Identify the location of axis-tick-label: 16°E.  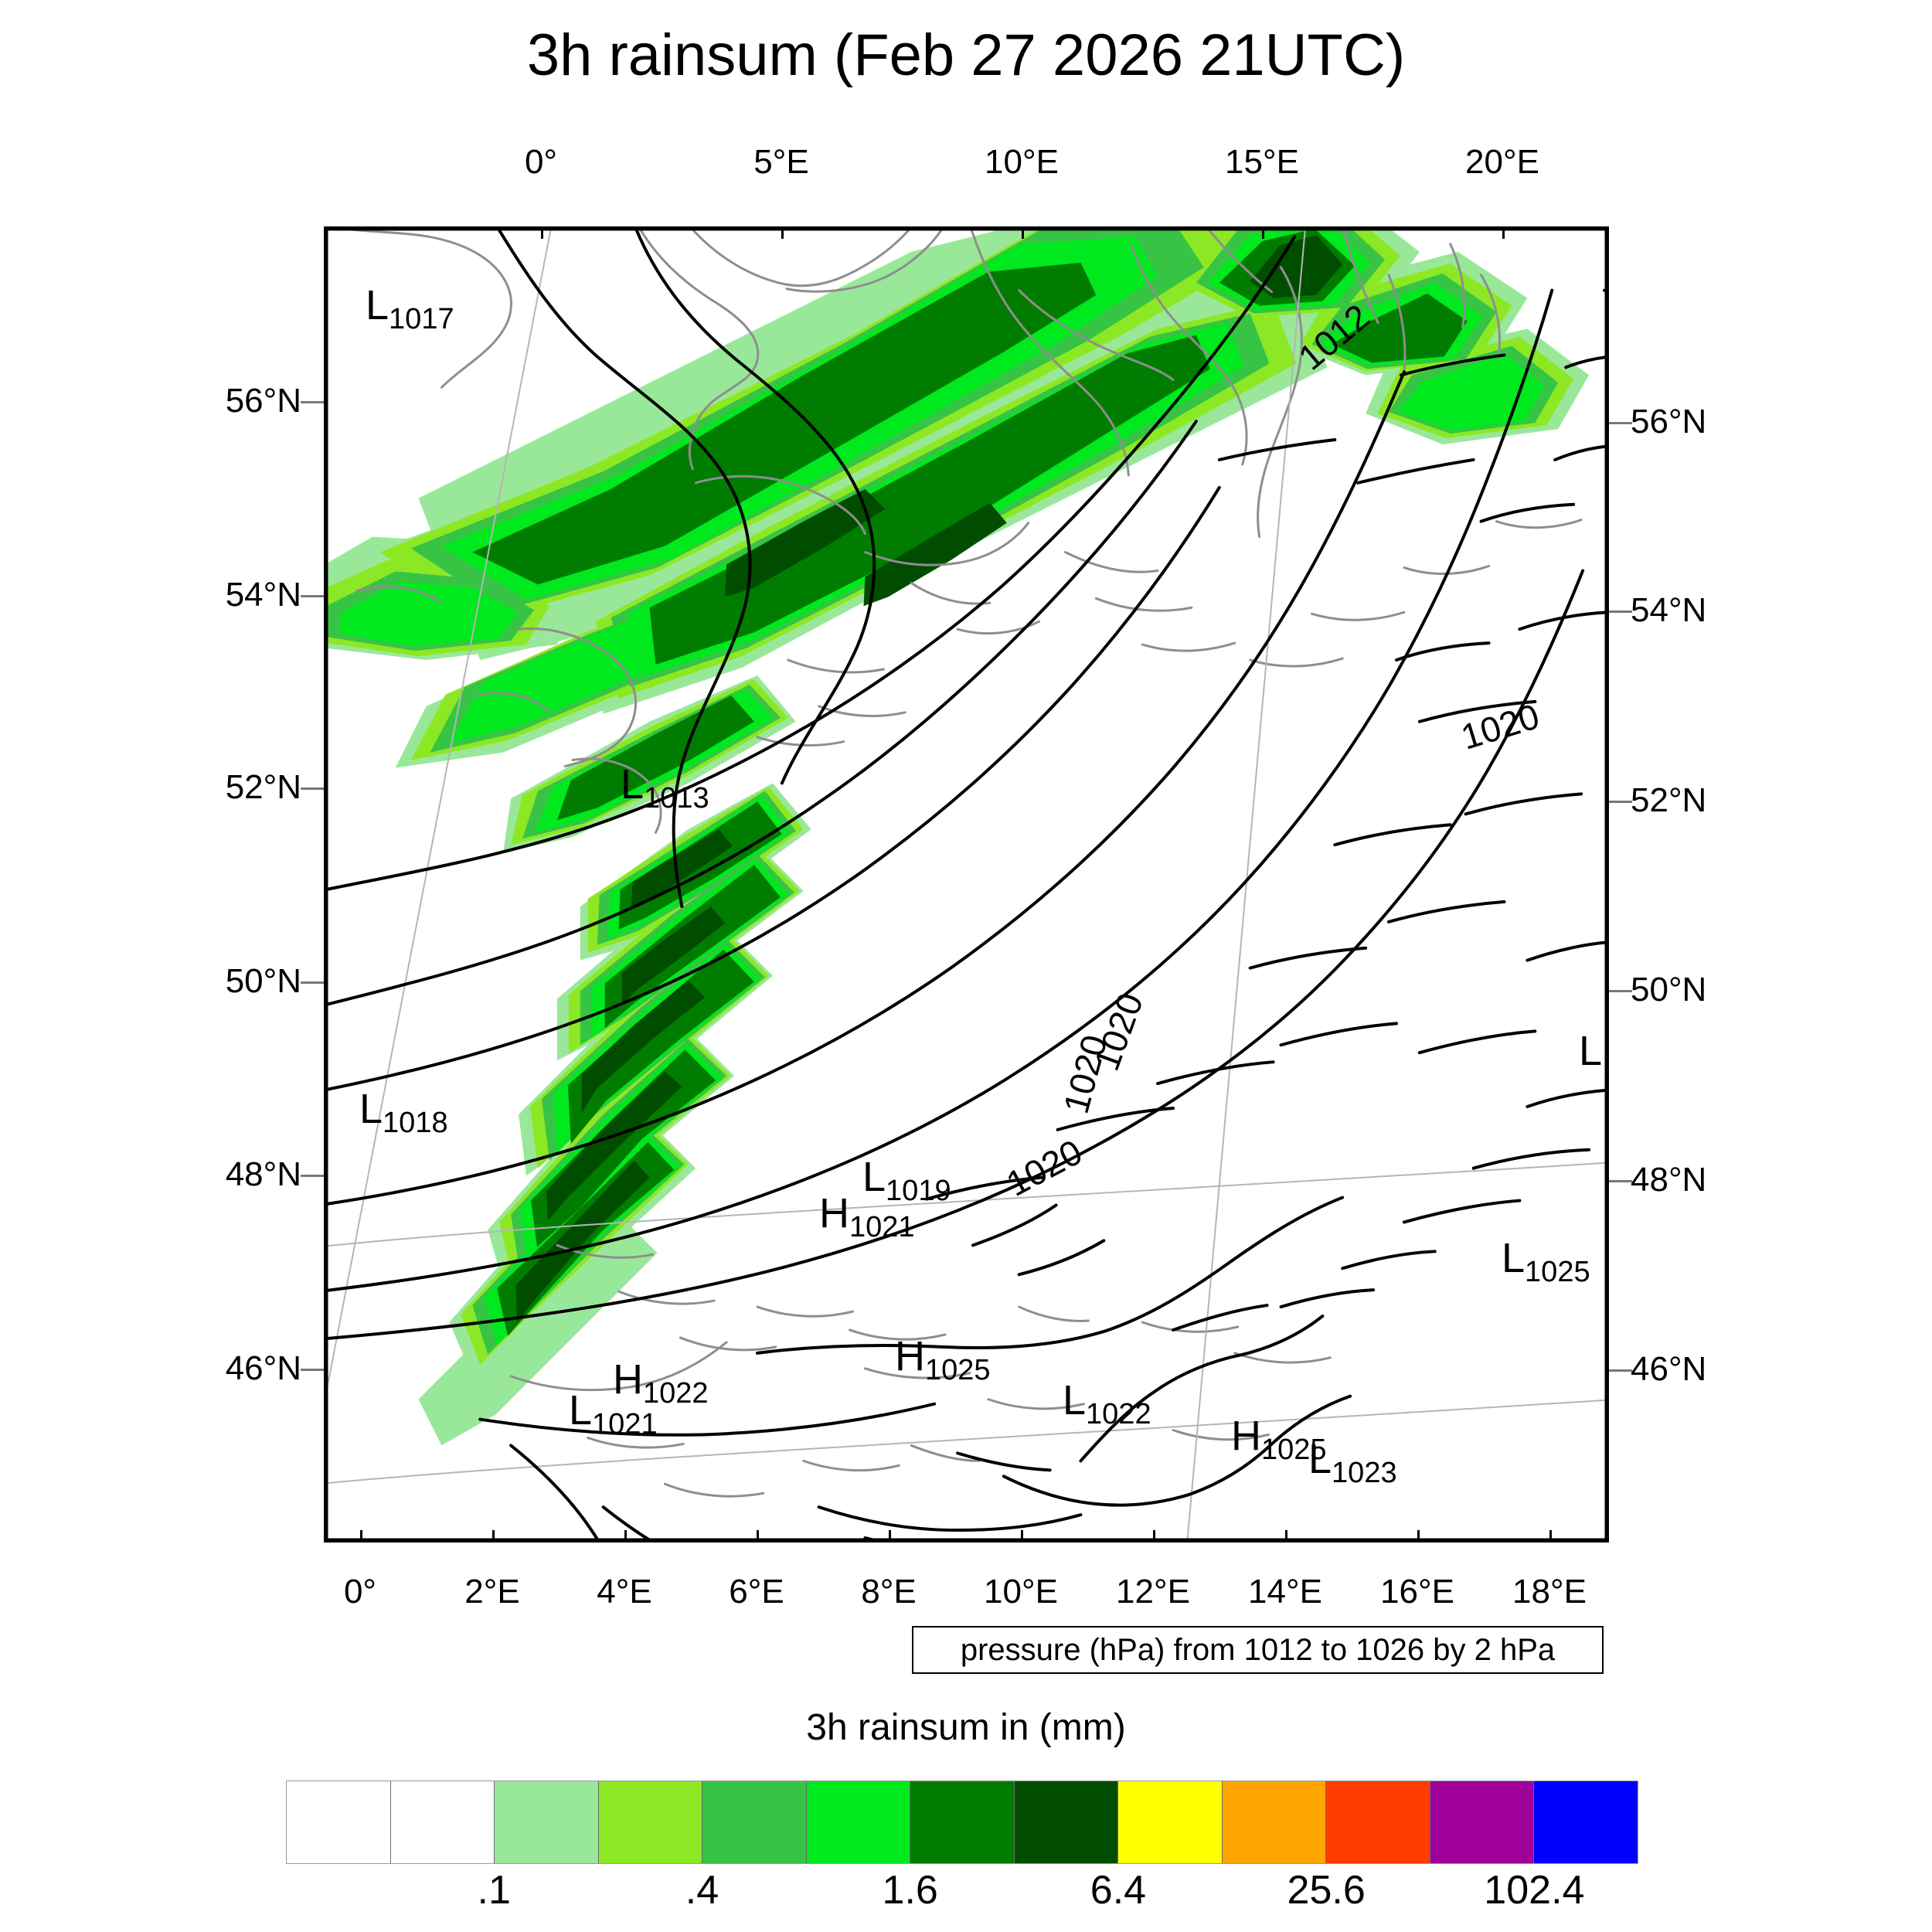
(1417, 1592).